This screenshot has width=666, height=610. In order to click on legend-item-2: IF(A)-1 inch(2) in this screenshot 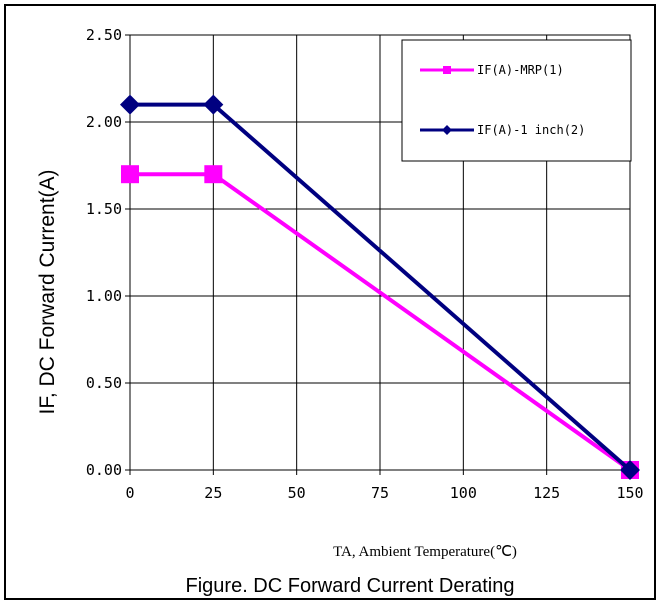, I will do `click(502, 130)`.